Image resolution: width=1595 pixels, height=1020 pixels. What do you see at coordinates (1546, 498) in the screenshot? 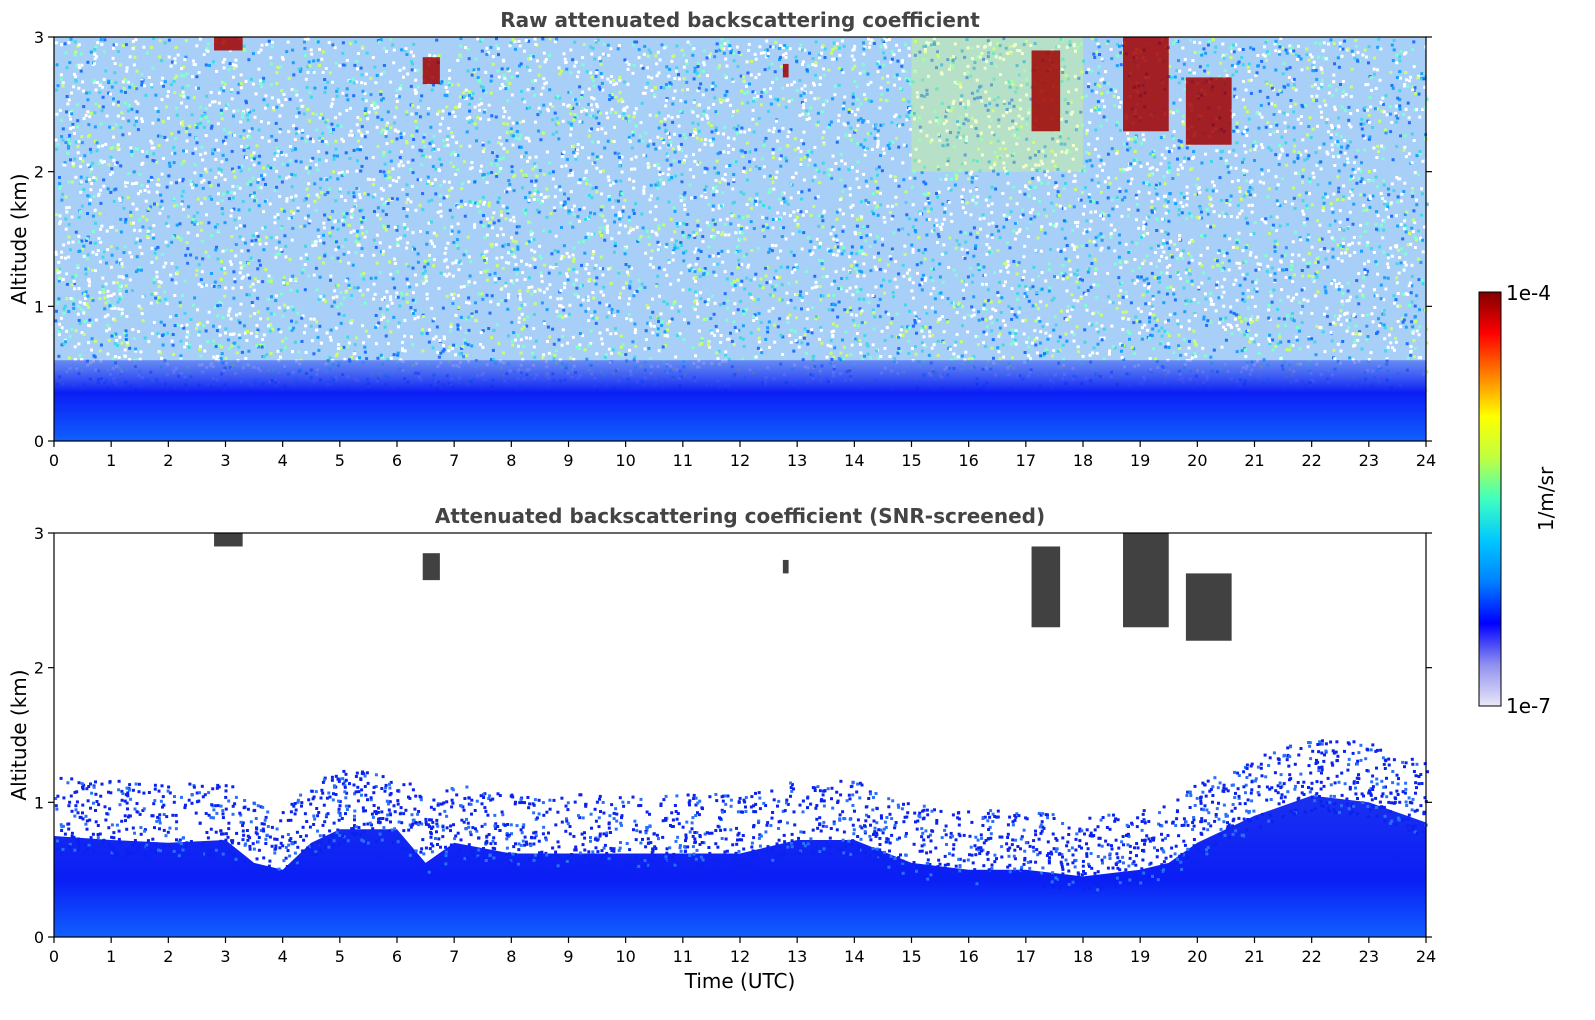
I see `colorbar-unit-label: 1/m/sr` at bounding box center [1546, 498].